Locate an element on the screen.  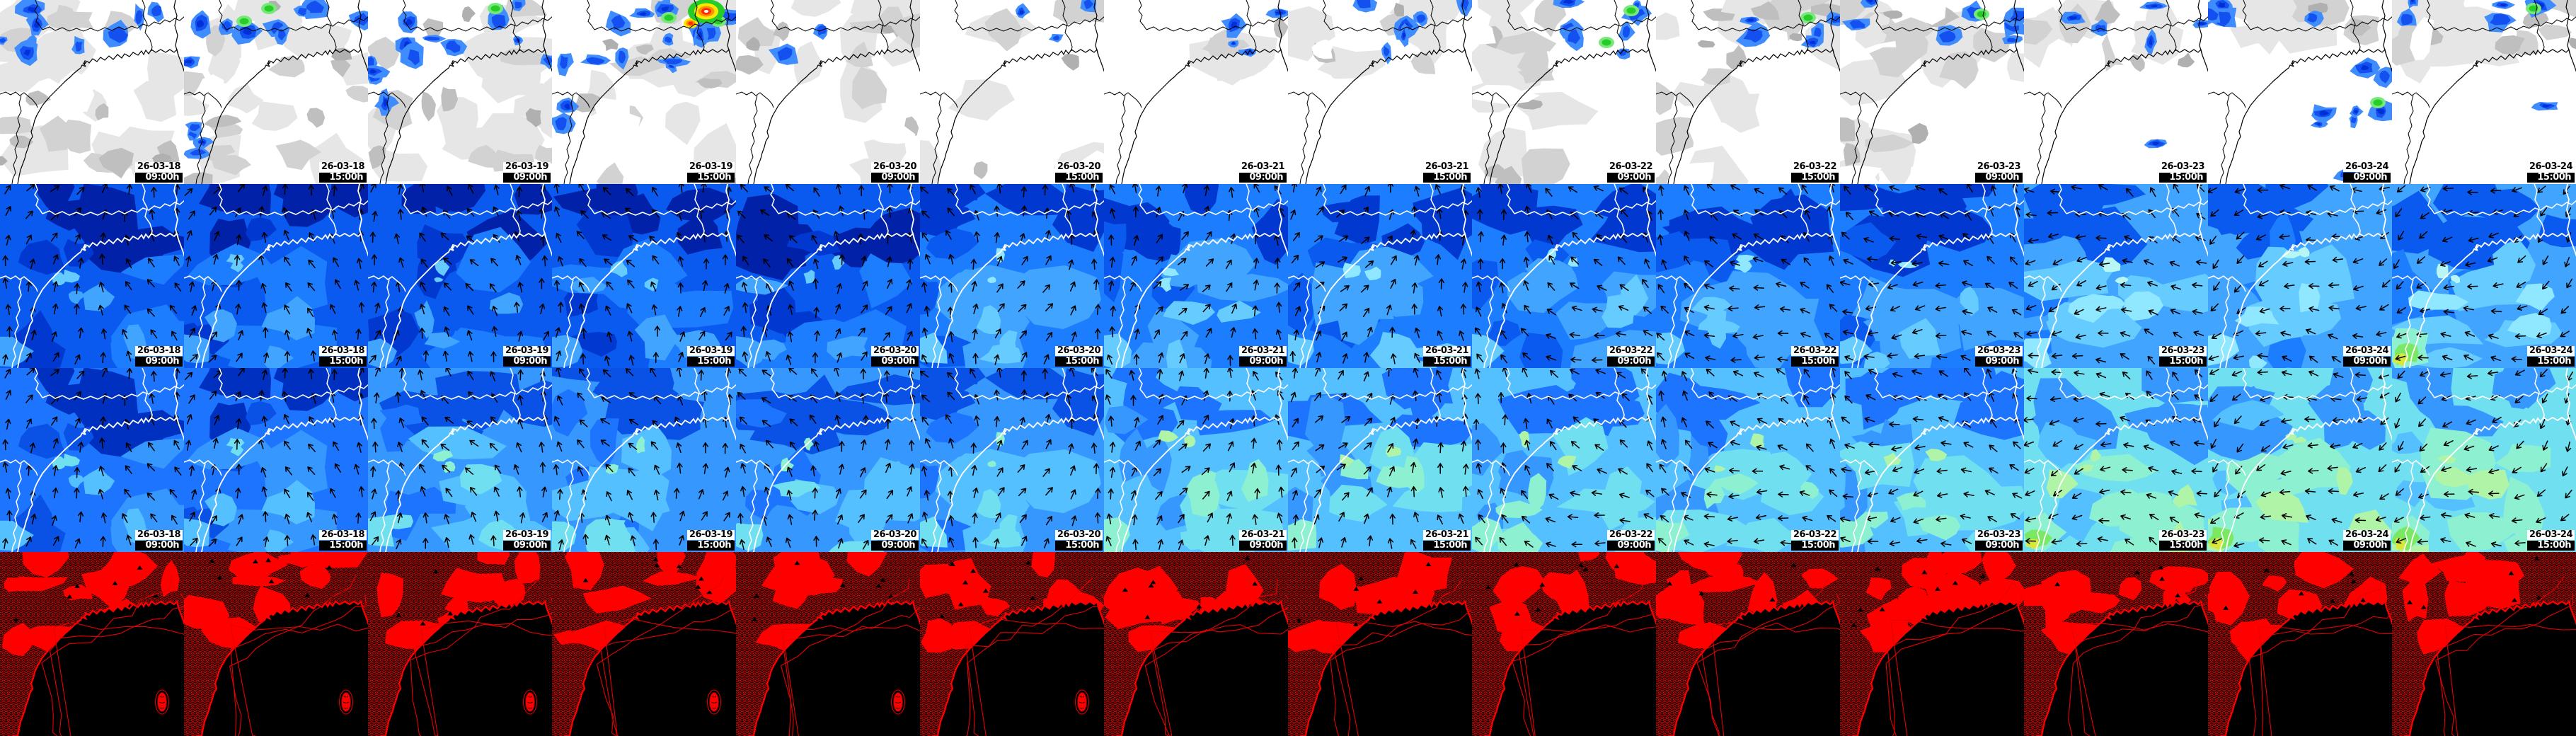
timestamp: 26-03-24 09:00h is located at coordinates (2367, 172).